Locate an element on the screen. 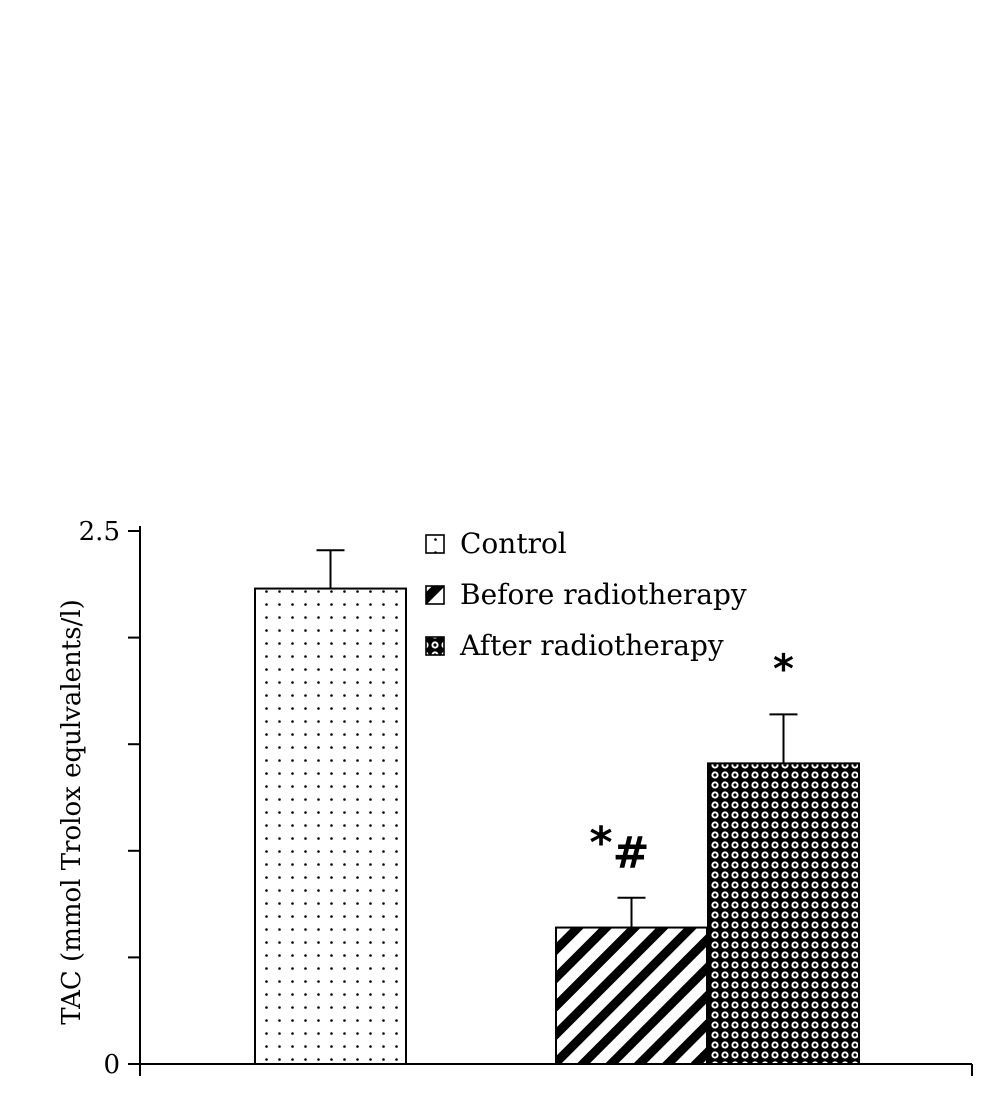  legend-swatch-after-radiotherapy is located at coordinates (435, 646).